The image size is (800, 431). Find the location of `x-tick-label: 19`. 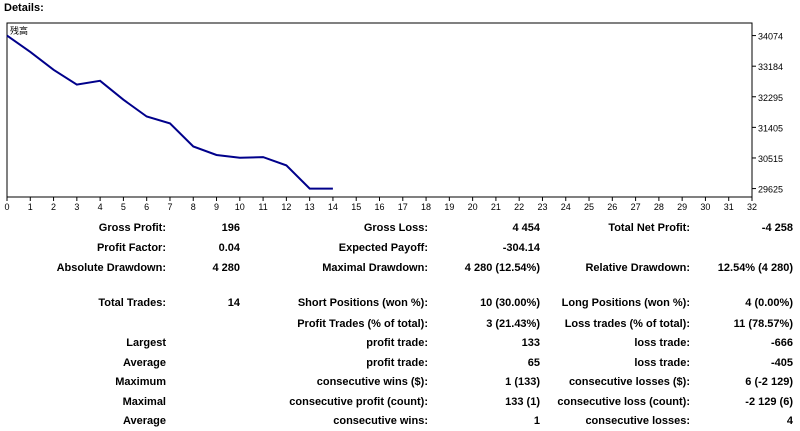

x-tick-label: 19 is located at coordinates (449, 207).